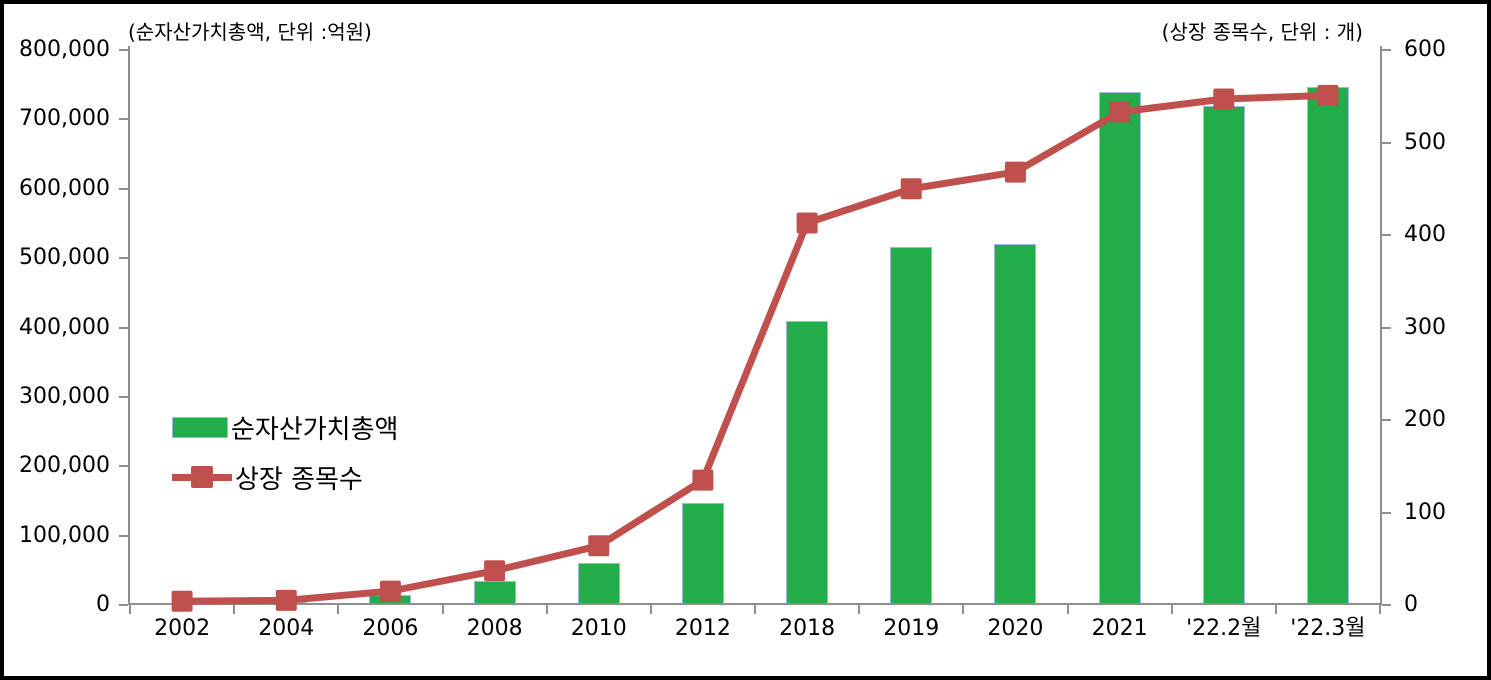 The width and height of the screenshot is (1491, 680). I want to click on y-axis-left-label: 800,000, so click(64, 49).